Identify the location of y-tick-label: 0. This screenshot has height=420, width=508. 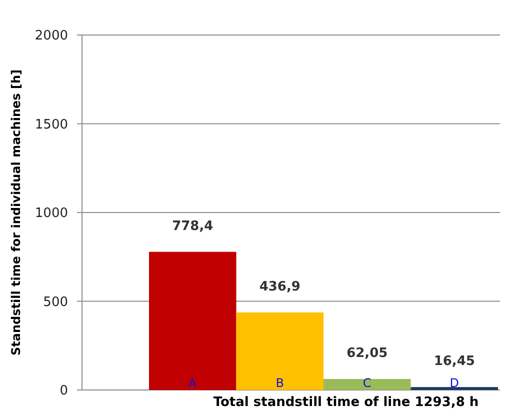
(64, 391).